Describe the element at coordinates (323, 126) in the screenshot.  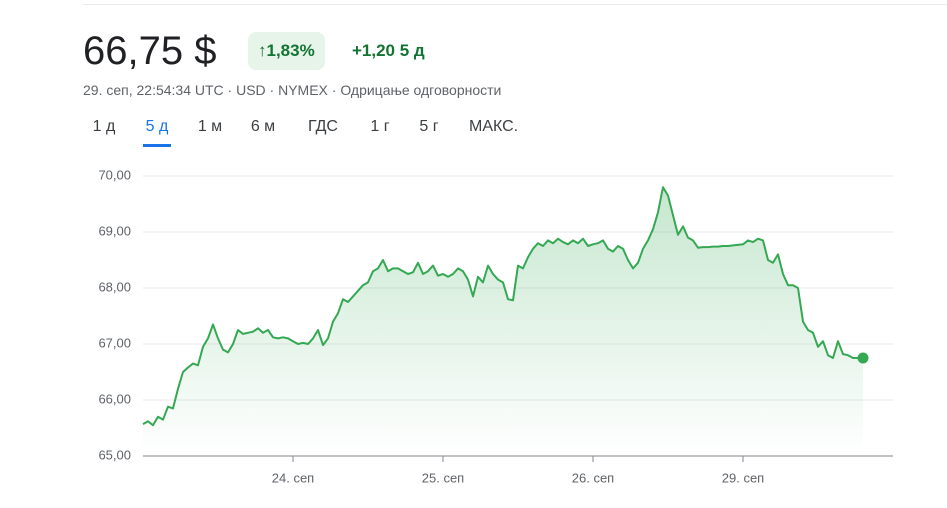
I see `range-tab: ГДС` at that location.